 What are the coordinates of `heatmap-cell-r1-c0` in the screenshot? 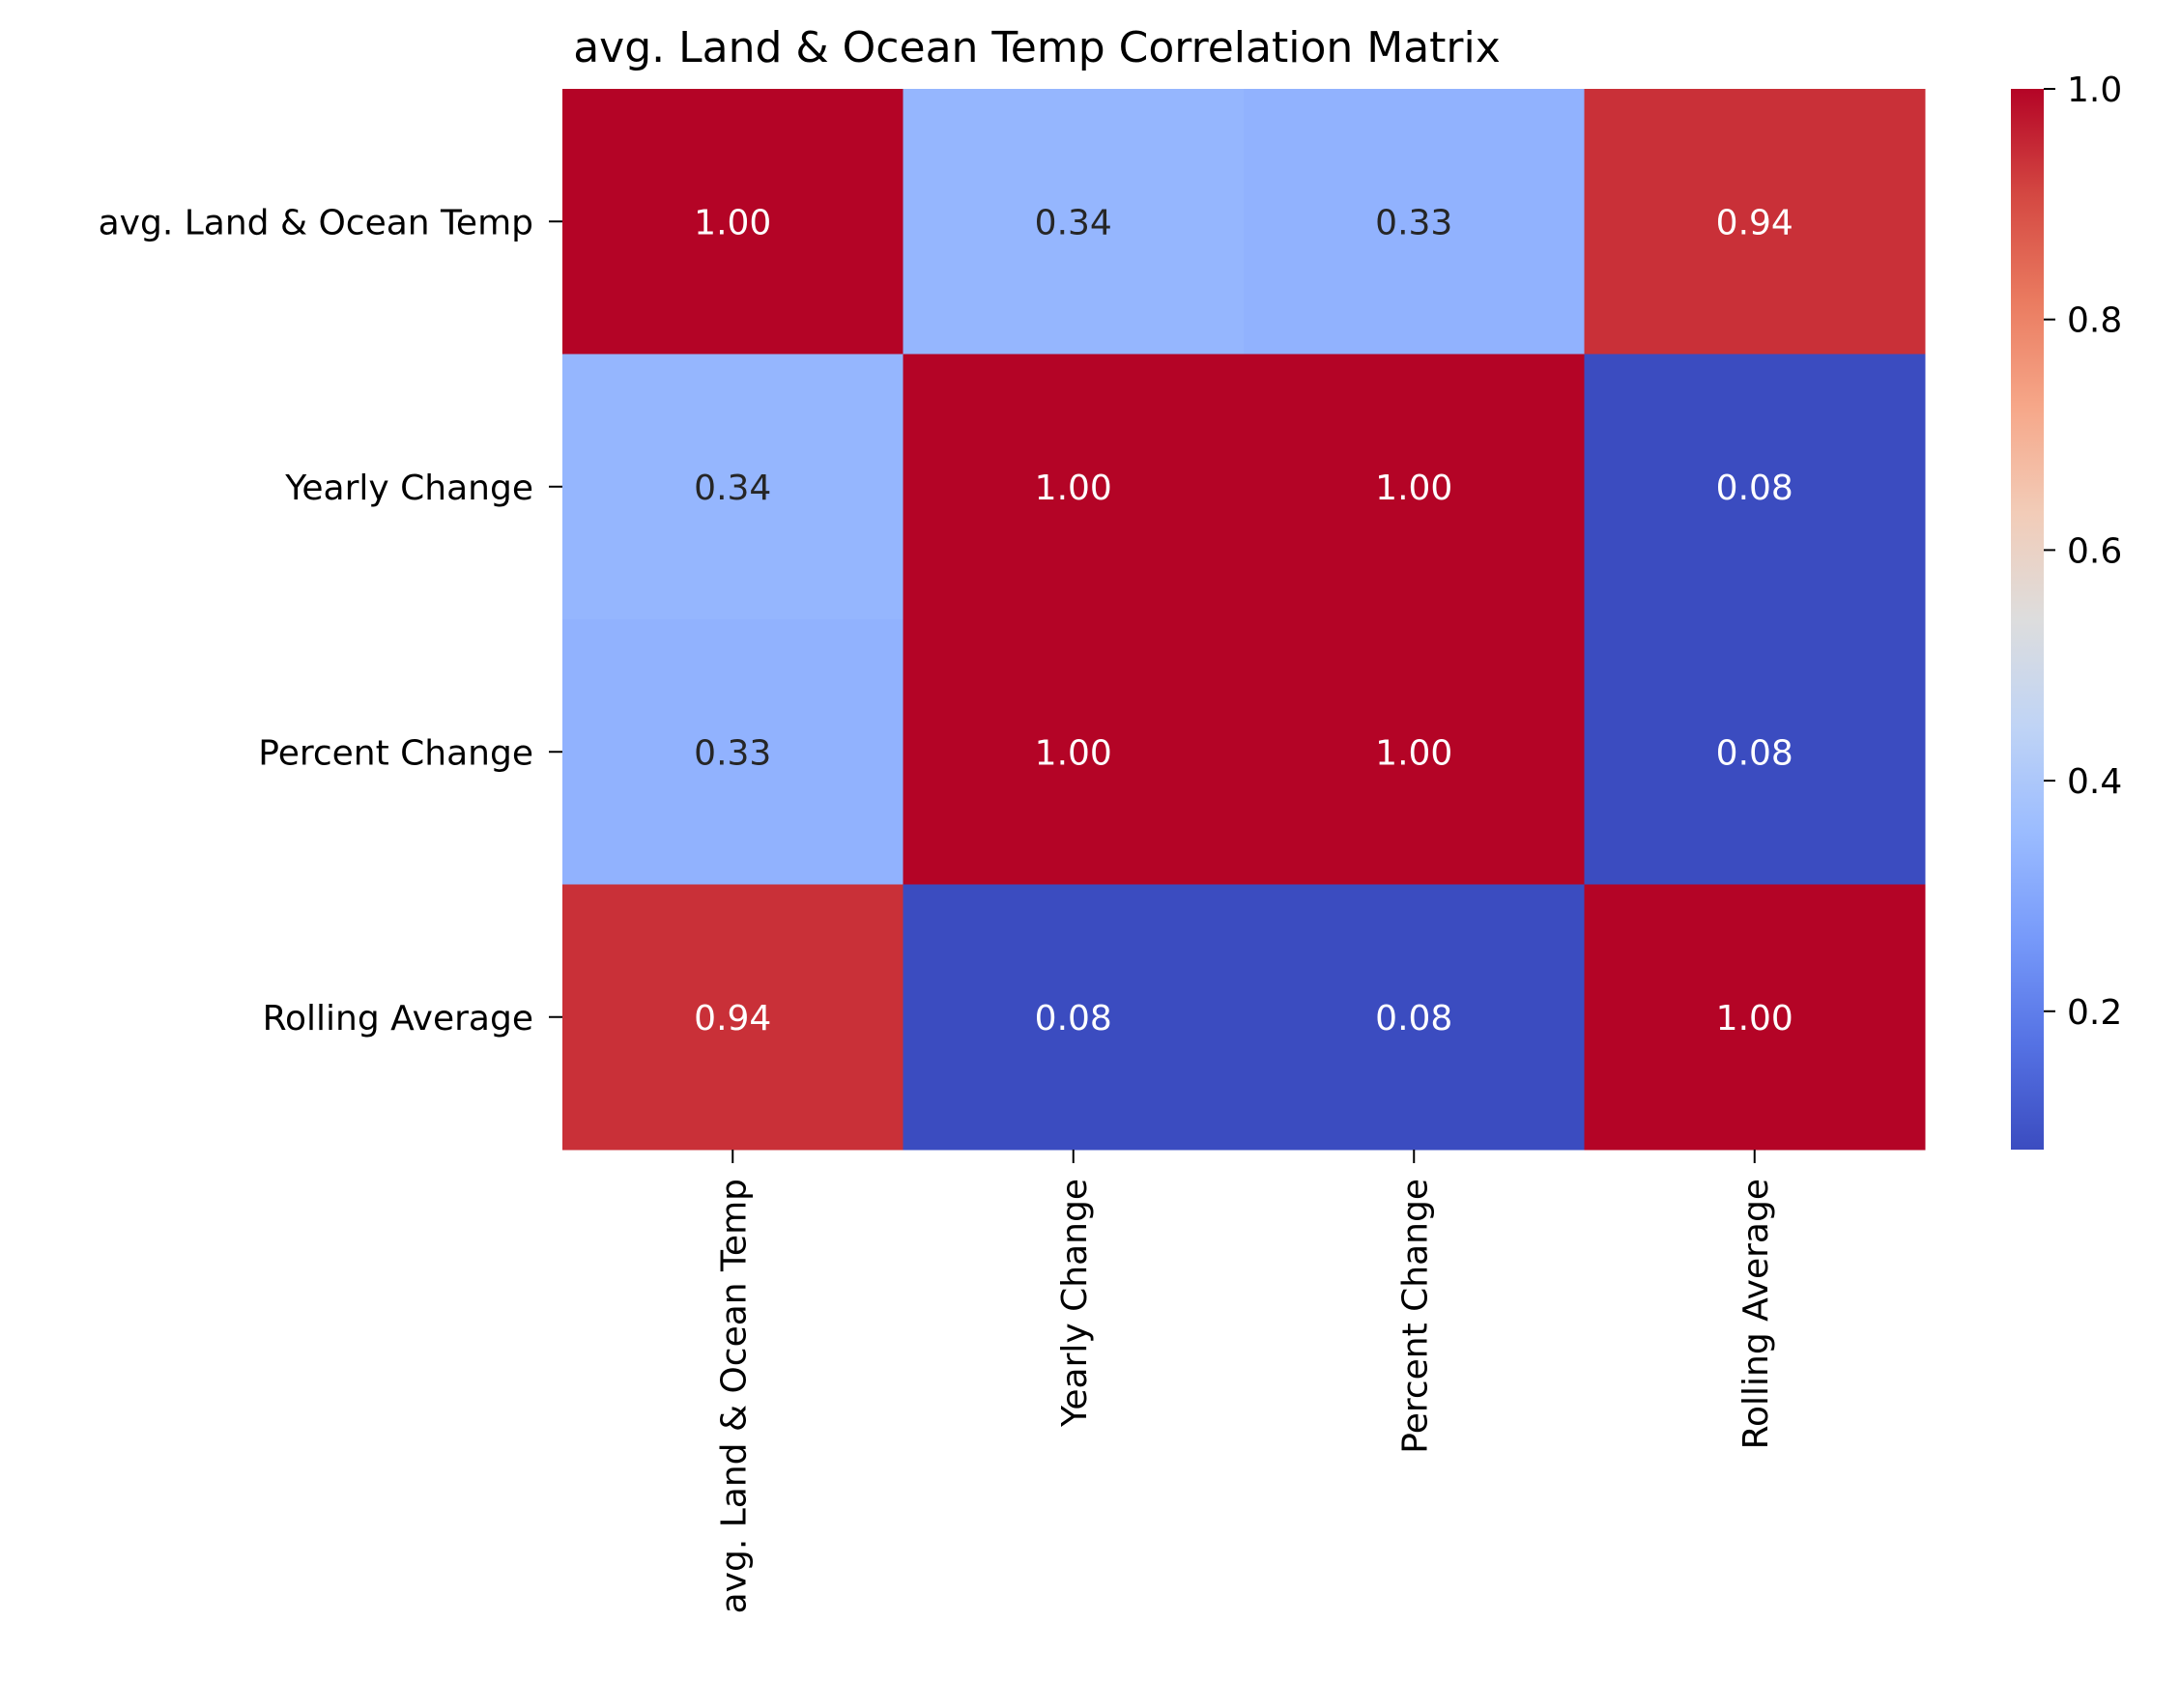 It's located at (733, 487).